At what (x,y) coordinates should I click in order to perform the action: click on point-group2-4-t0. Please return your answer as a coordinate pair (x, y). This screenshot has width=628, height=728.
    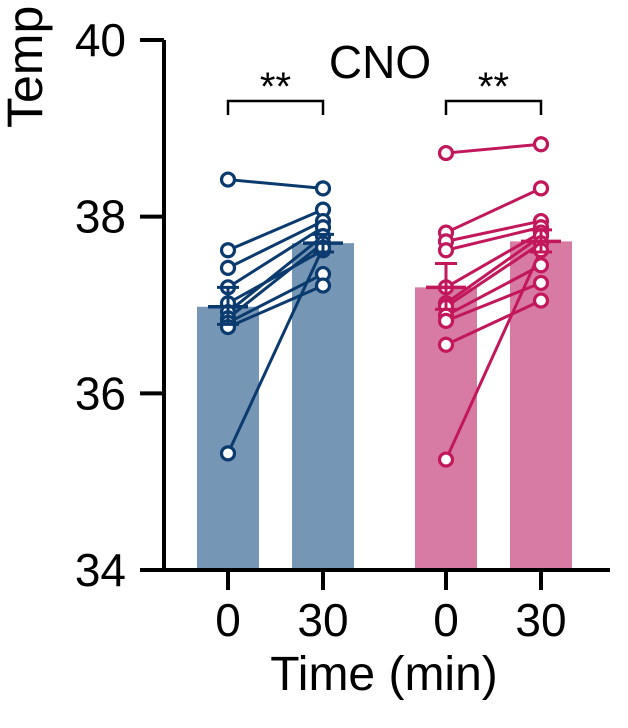
    Looking at the image, I should click on (446, 250).